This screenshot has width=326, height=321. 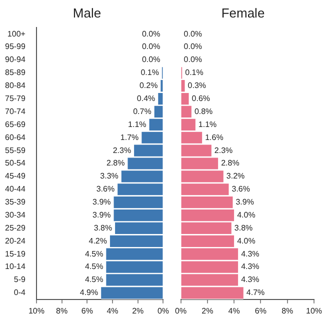 I want to click on y-tick-label: 0-4, so click(x=20, y=293).